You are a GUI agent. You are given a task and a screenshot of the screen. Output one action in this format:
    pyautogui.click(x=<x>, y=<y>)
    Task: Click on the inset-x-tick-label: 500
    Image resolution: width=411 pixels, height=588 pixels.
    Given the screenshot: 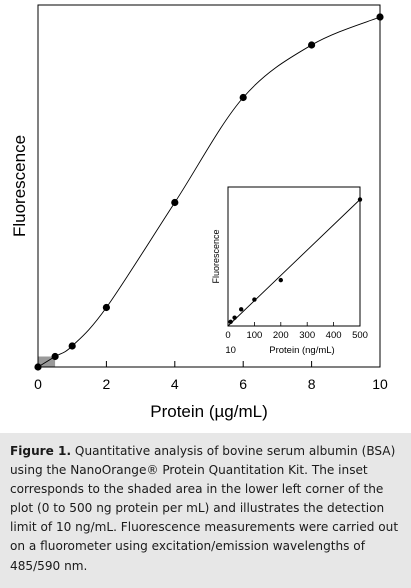 What is the action you would take?
    pyautogui.click(x=360, y=335)
    